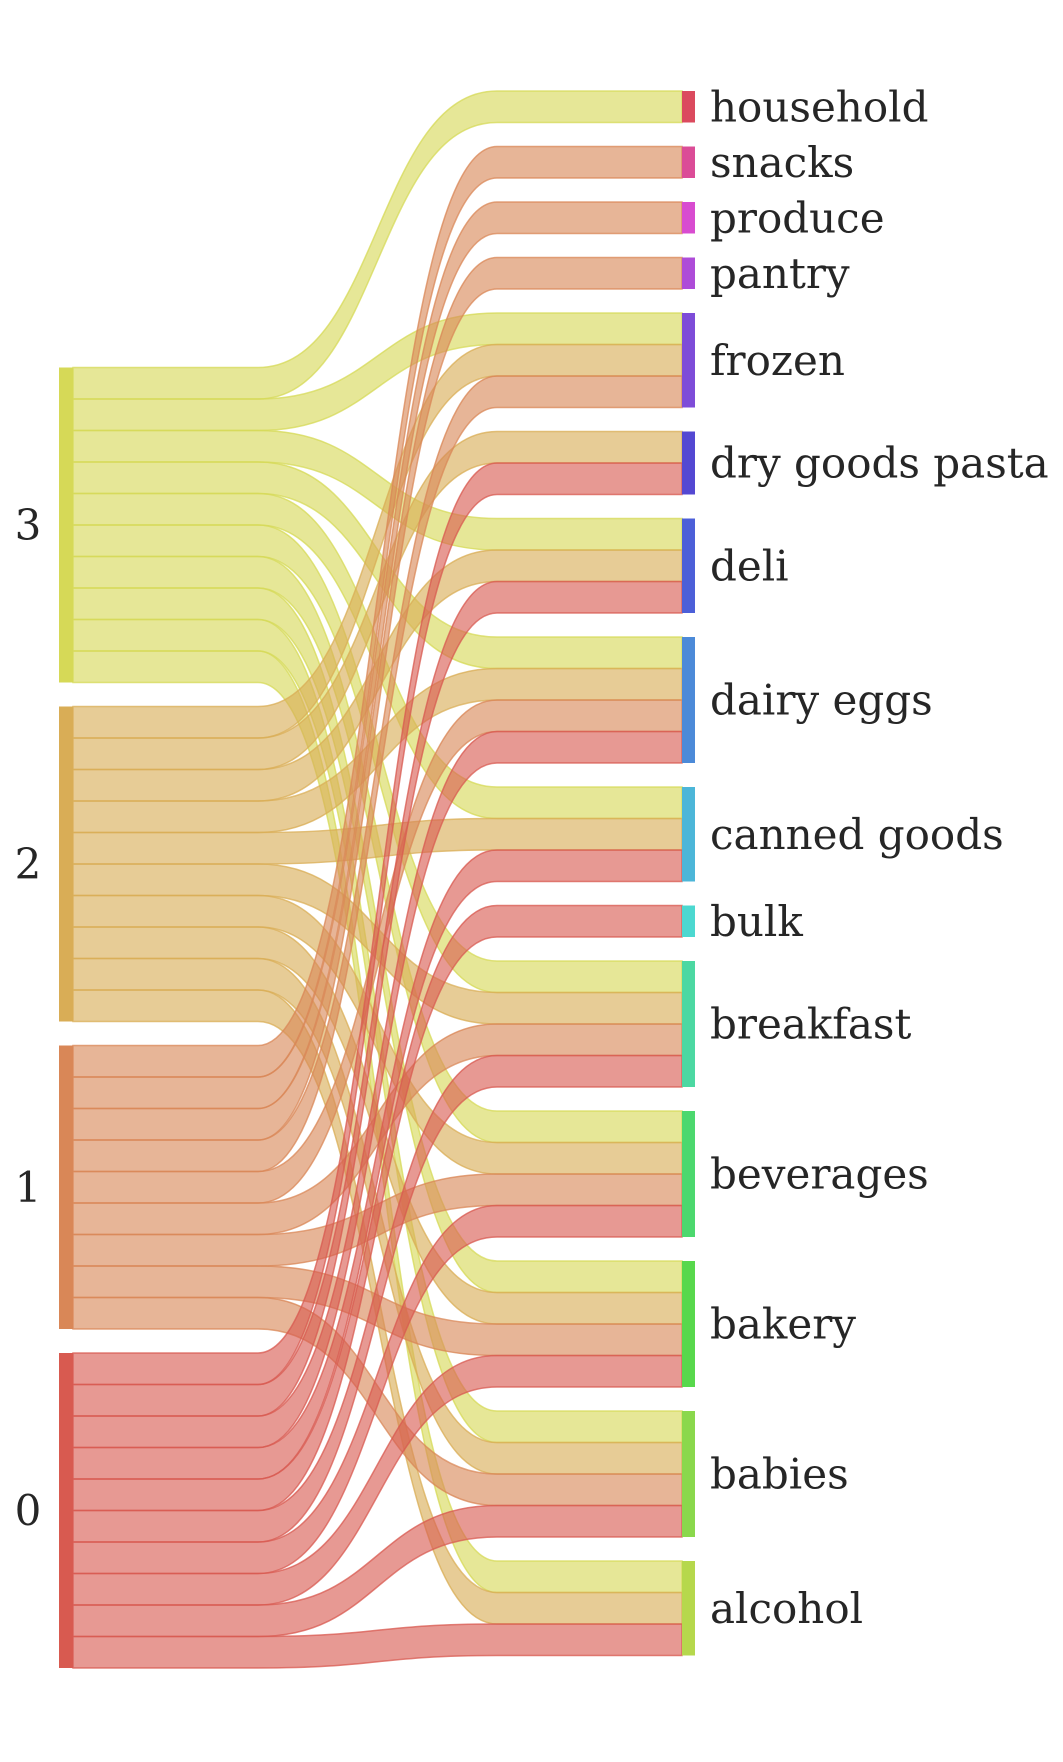 This screenshot has height=1762, width=1063. What do you see at coordinates (28, 525) in the screenshot?
I see `source-label-3: 3` at bounding box center [28, 525].